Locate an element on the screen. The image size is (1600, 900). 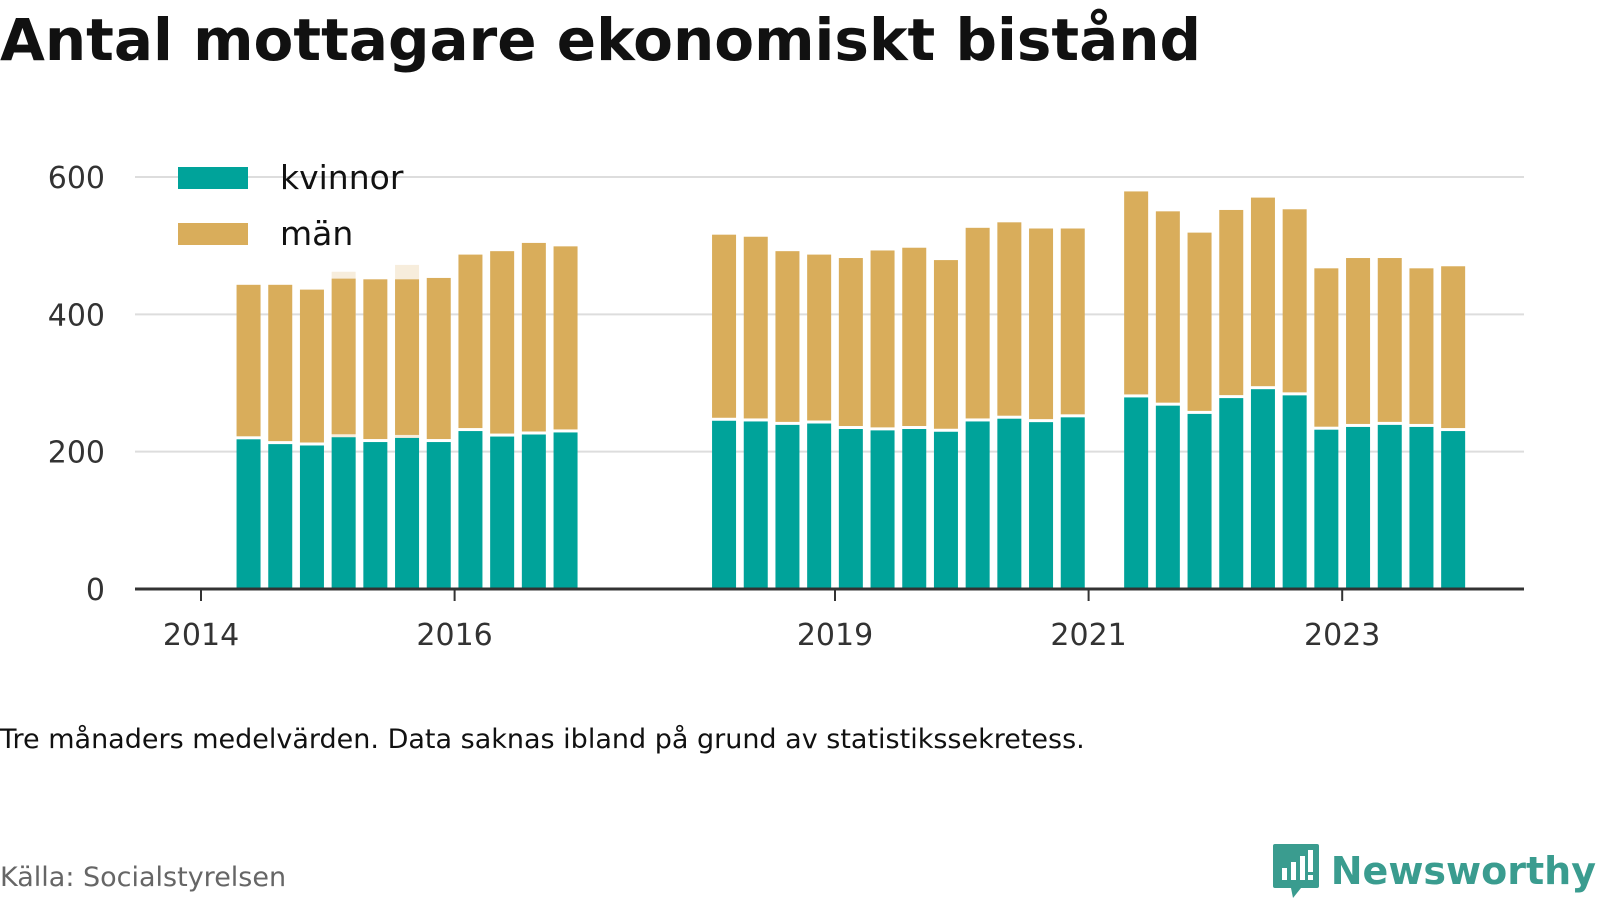
legend-swatch-man is located at coordinates (213, 234).